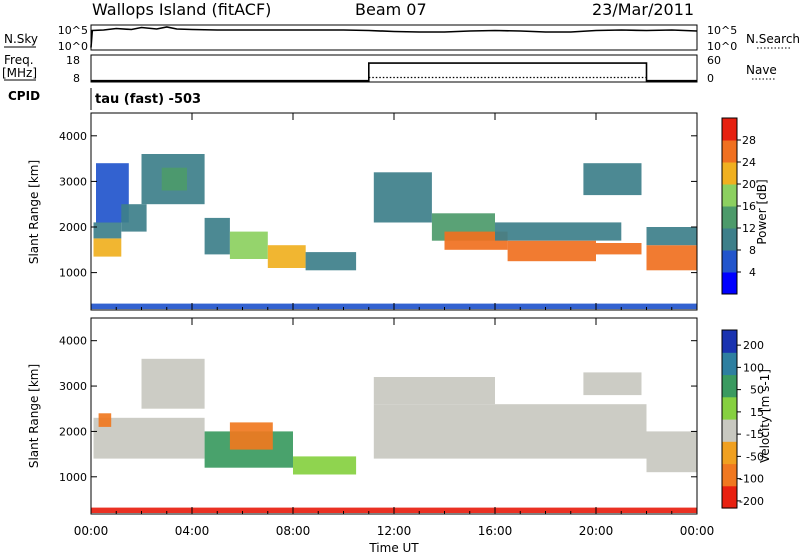 Image resolution: width=800 pixels, height=554 pixels. What do you see at coordinates (757, 412) in the screenshot?
I see `velocity-colorbar-label-3: 15` at bounding box center [757, 412].